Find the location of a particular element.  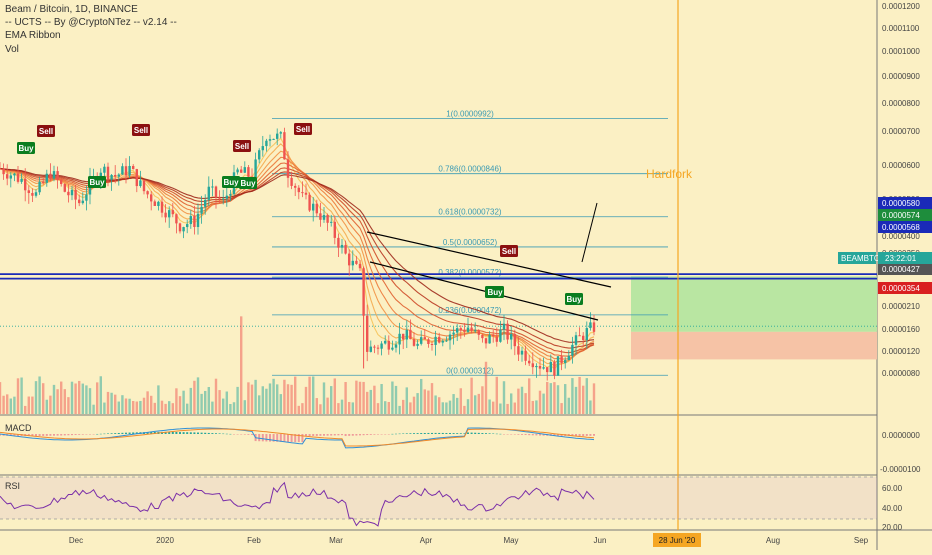

fib-level-label: 0(0.0000312) is located at coordinates (470, 370).